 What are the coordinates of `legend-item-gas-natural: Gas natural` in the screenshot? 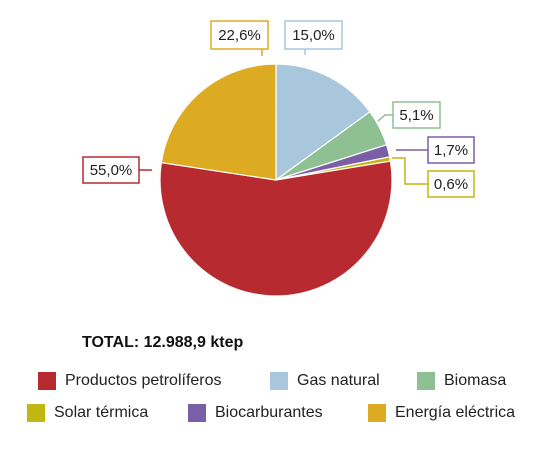 It's located at (325, 381).